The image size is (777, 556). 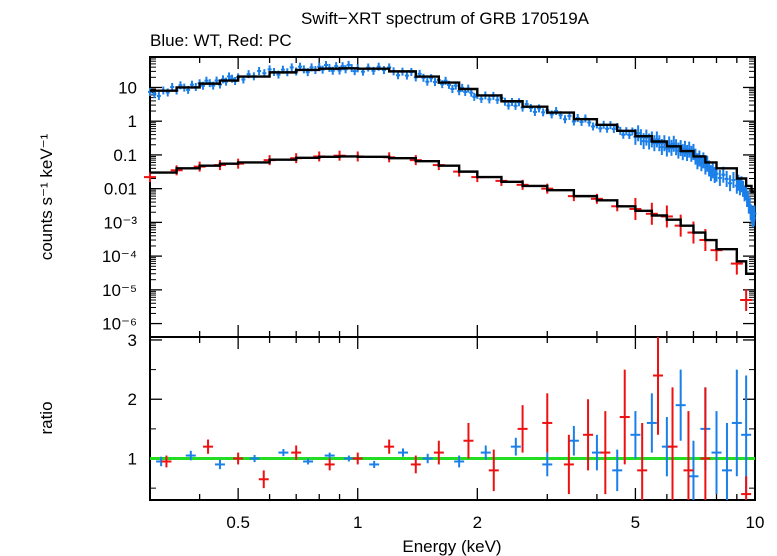 What do you see at coordinates (127, 87) in the screenshot?
I see `y-tick-label: 10` at bounding box center [127, 87].